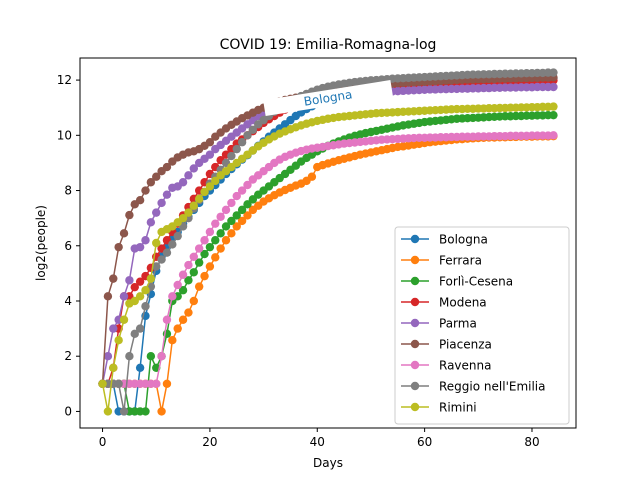 This screenshot has width=640, height=480. Describe the element at coordinates (68, 411) in the screenshot. I see `y-tick-label: 0` at that location.